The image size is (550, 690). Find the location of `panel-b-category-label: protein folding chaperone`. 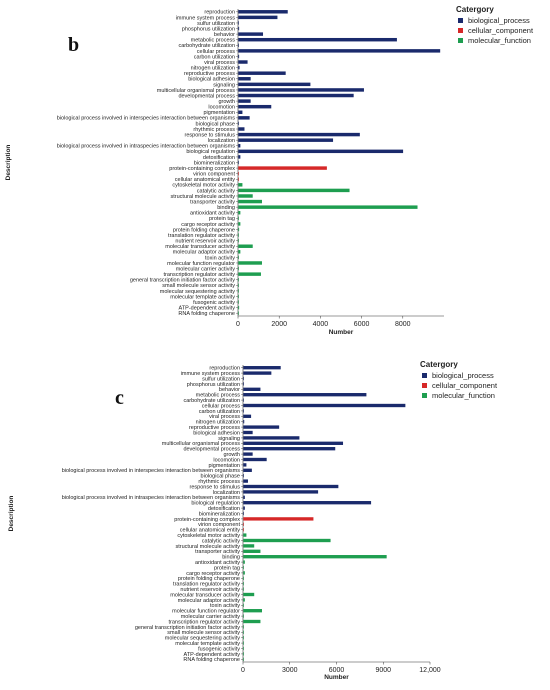

panel-b-category-label: protein folding chaperone is located at coordinates (204, 230).